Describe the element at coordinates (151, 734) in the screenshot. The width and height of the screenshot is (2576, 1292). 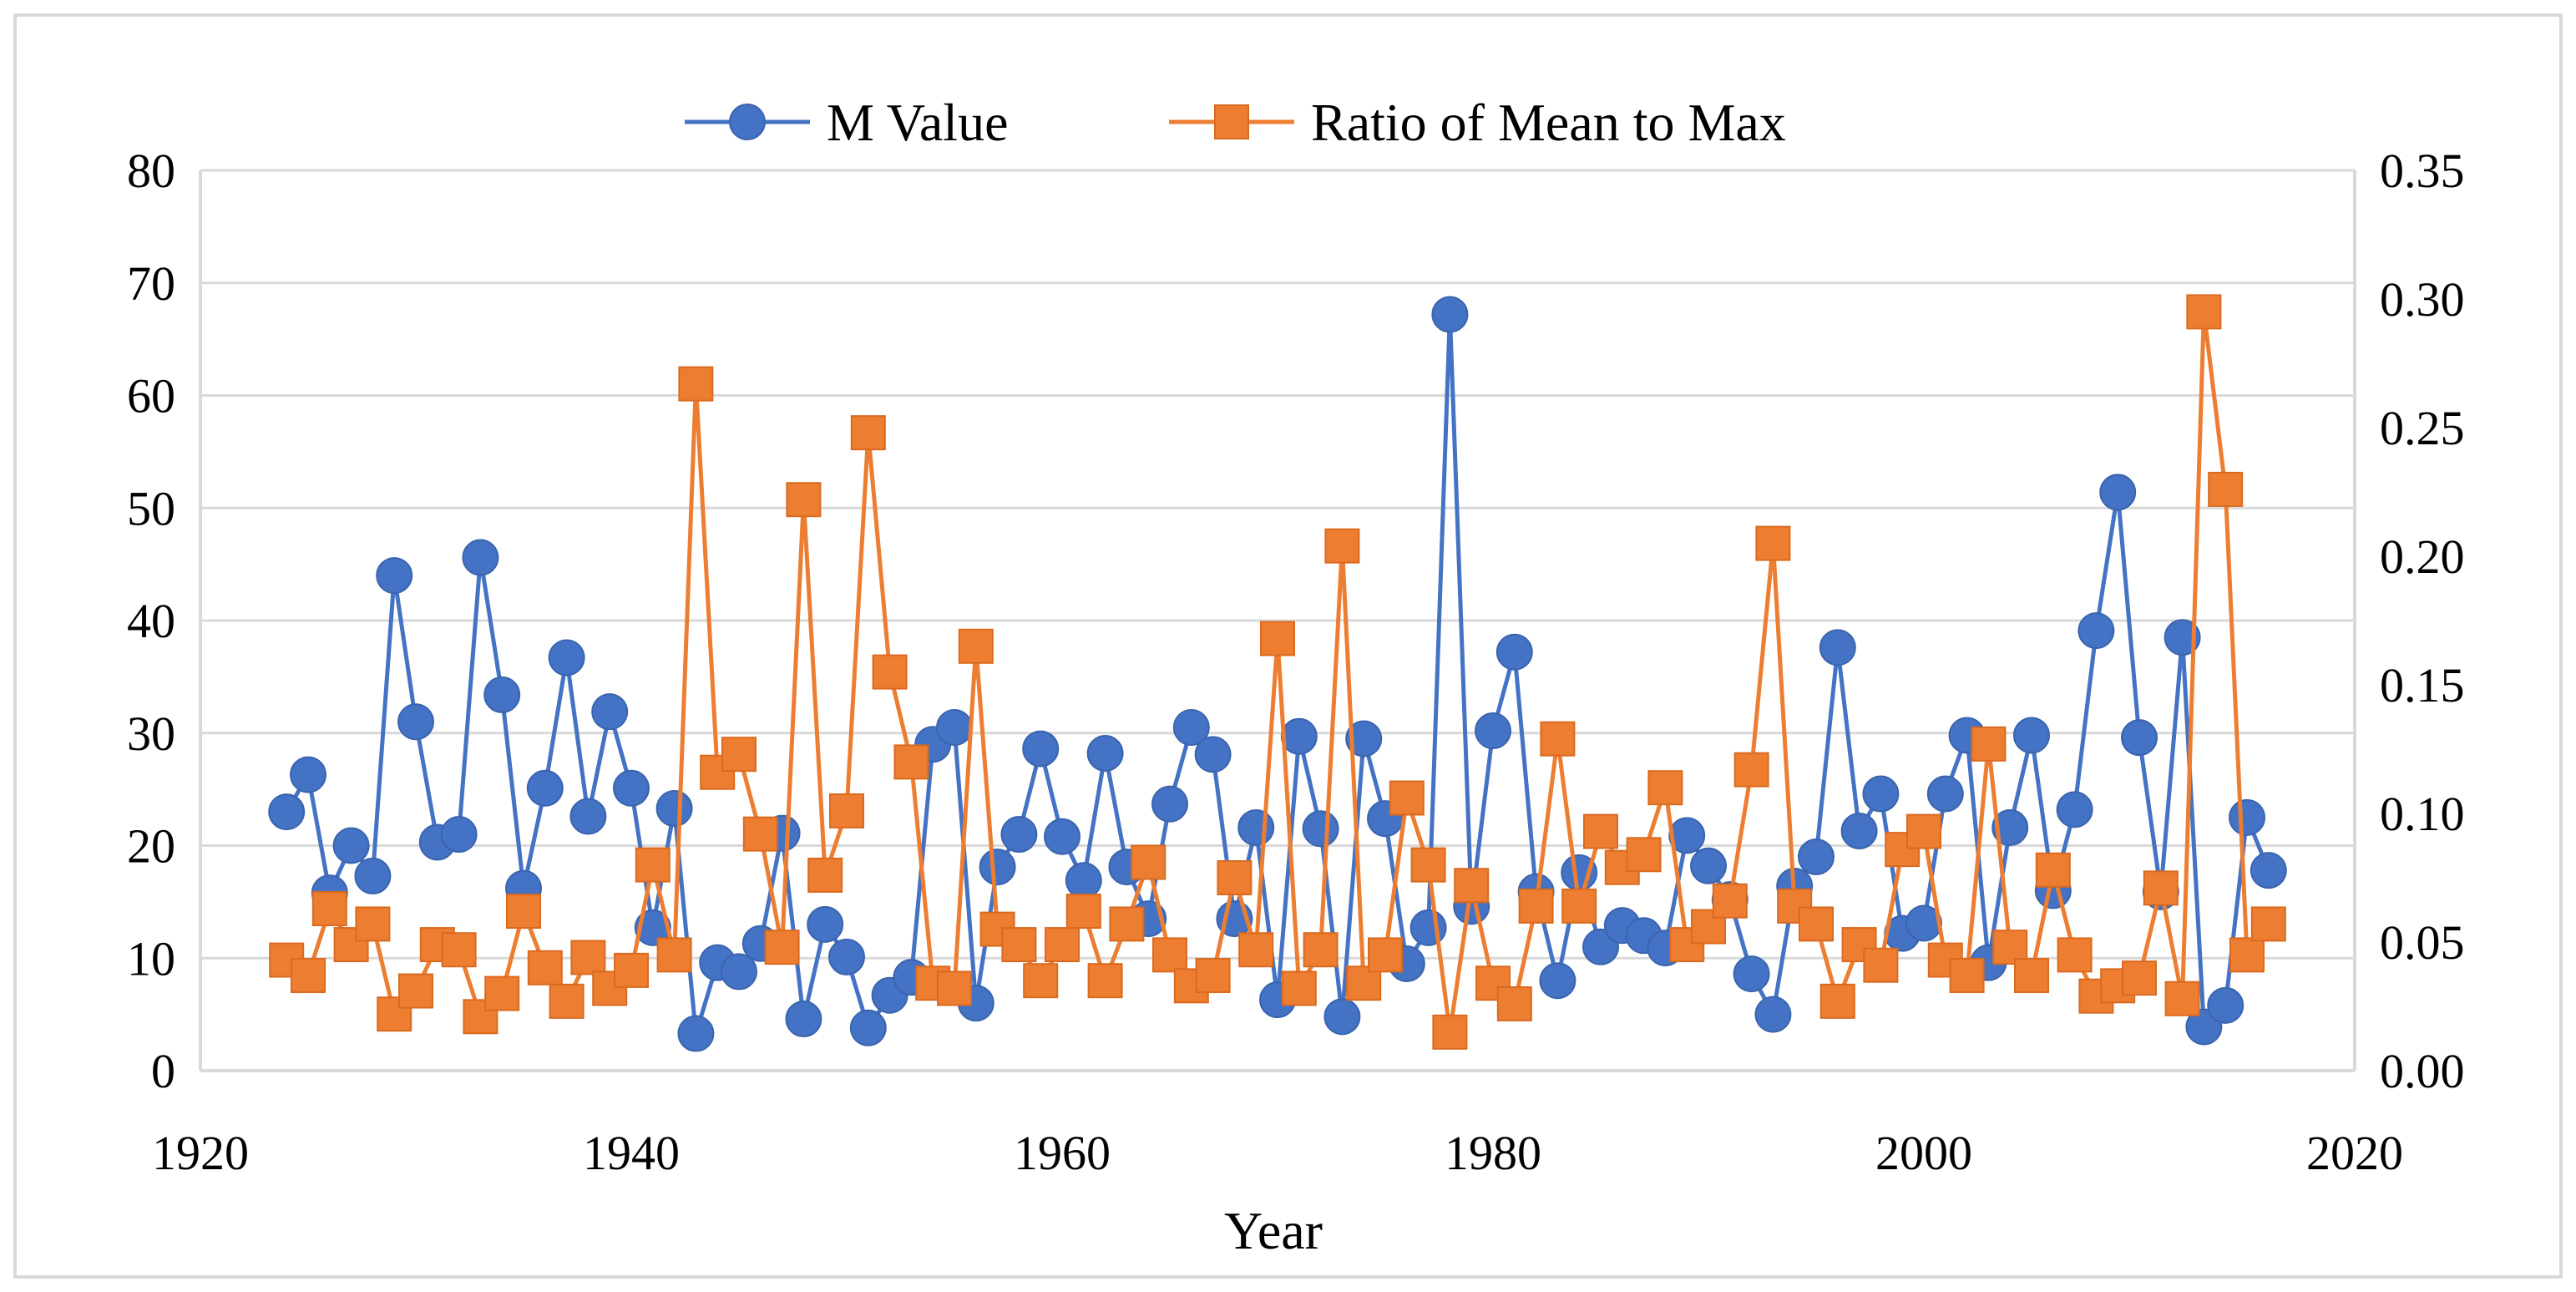
I see `y-tick-label: 30` at that location.